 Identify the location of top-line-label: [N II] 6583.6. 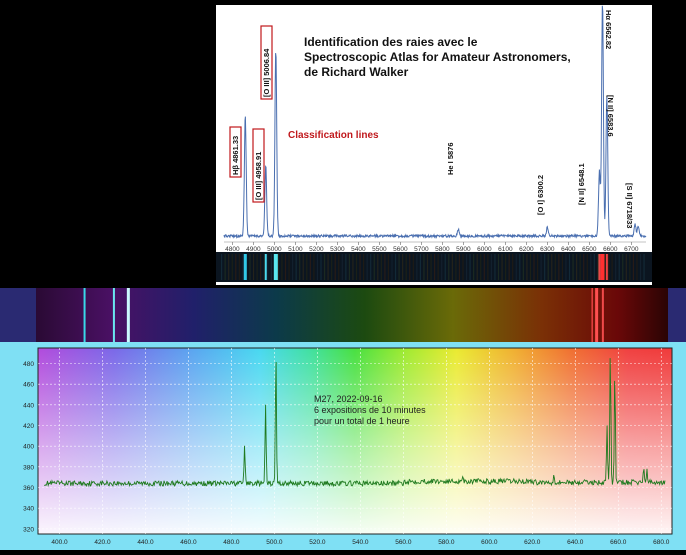
(610, 116).